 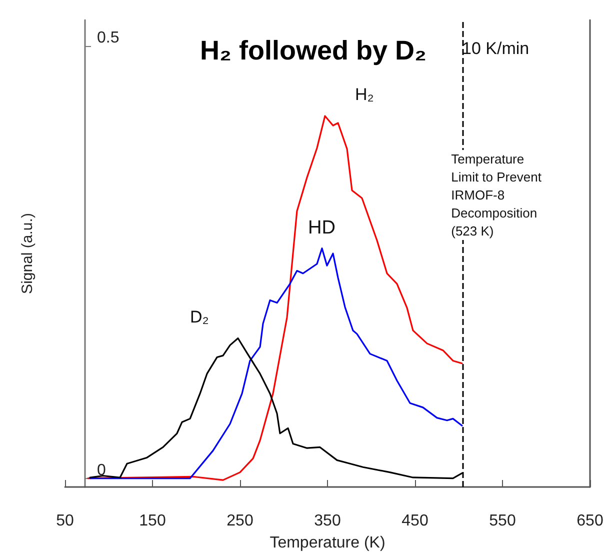 I want to click on x-tick-label: 650, so click(x=590, y=521).